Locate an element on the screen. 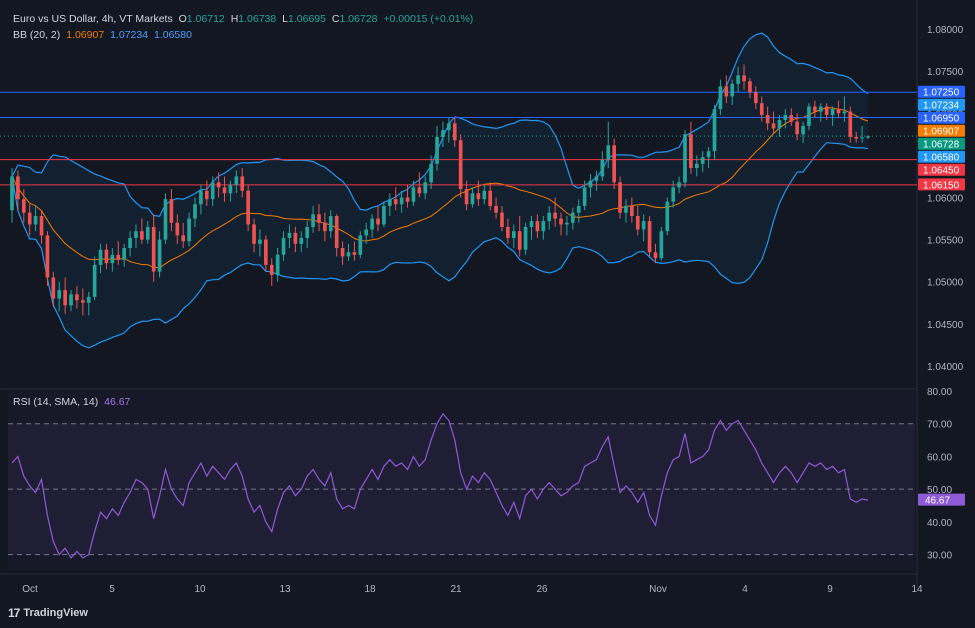 The width and height of the screenshot is (975, 628). high-label: H is located at coordinates (234, 19).